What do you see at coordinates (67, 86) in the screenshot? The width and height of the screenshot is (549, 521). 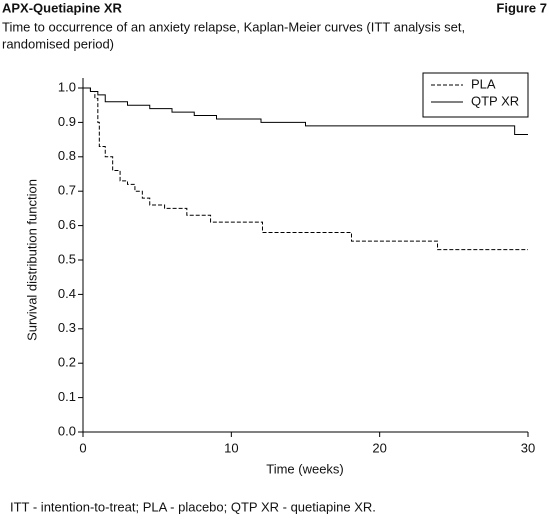 I see `y-tick-label: 1.0` at bounding box center [67, 86].